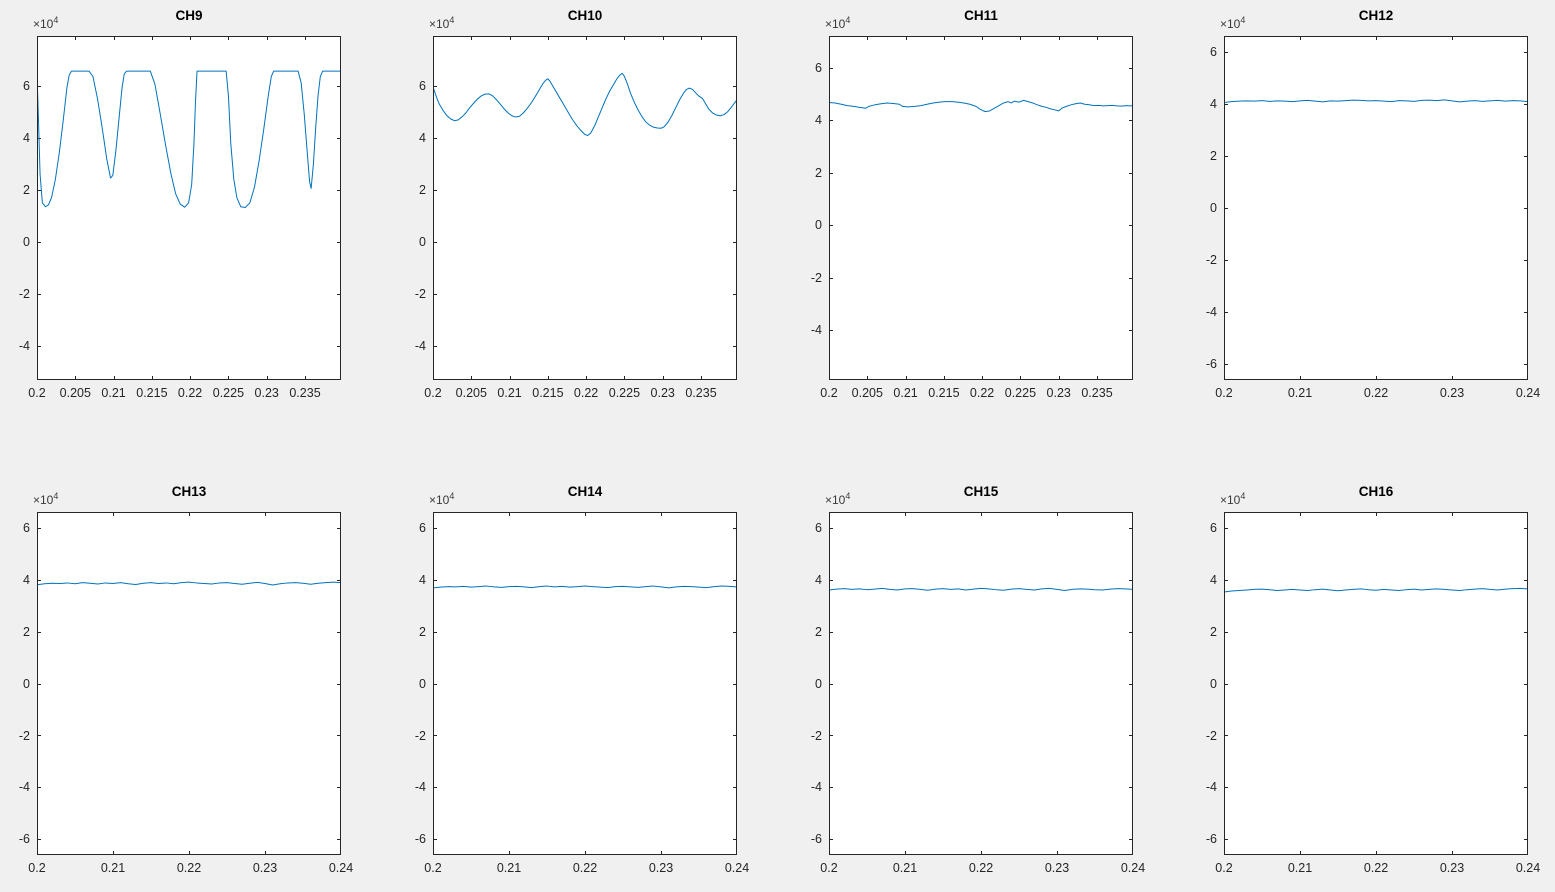  I want to click on data-line-ch15, so click(981, 589).